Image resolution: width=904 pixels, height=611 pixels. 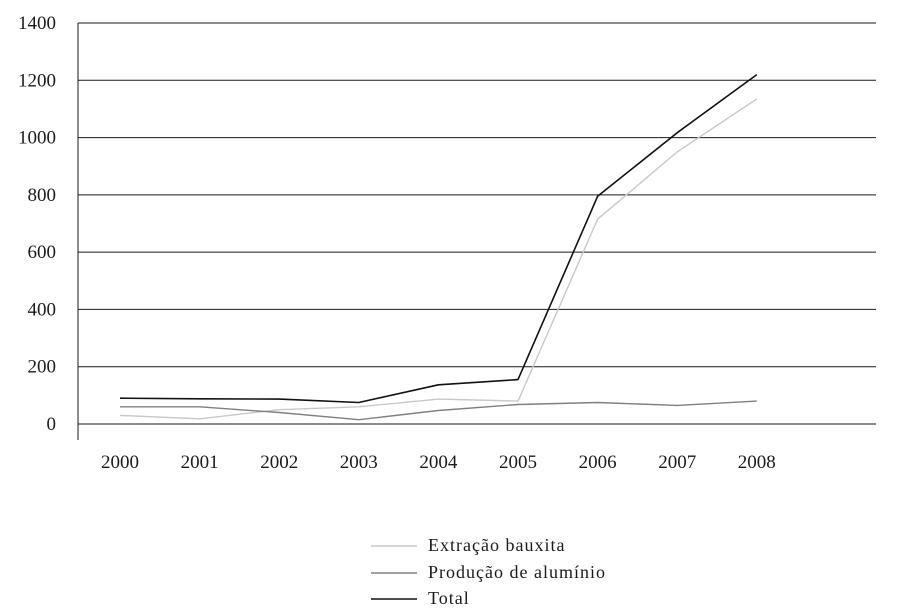 What do you see at coordinates (496, 545) in the screenshot?
I see `legend-label: Extração bauxita` at bounding box center [496, 545].